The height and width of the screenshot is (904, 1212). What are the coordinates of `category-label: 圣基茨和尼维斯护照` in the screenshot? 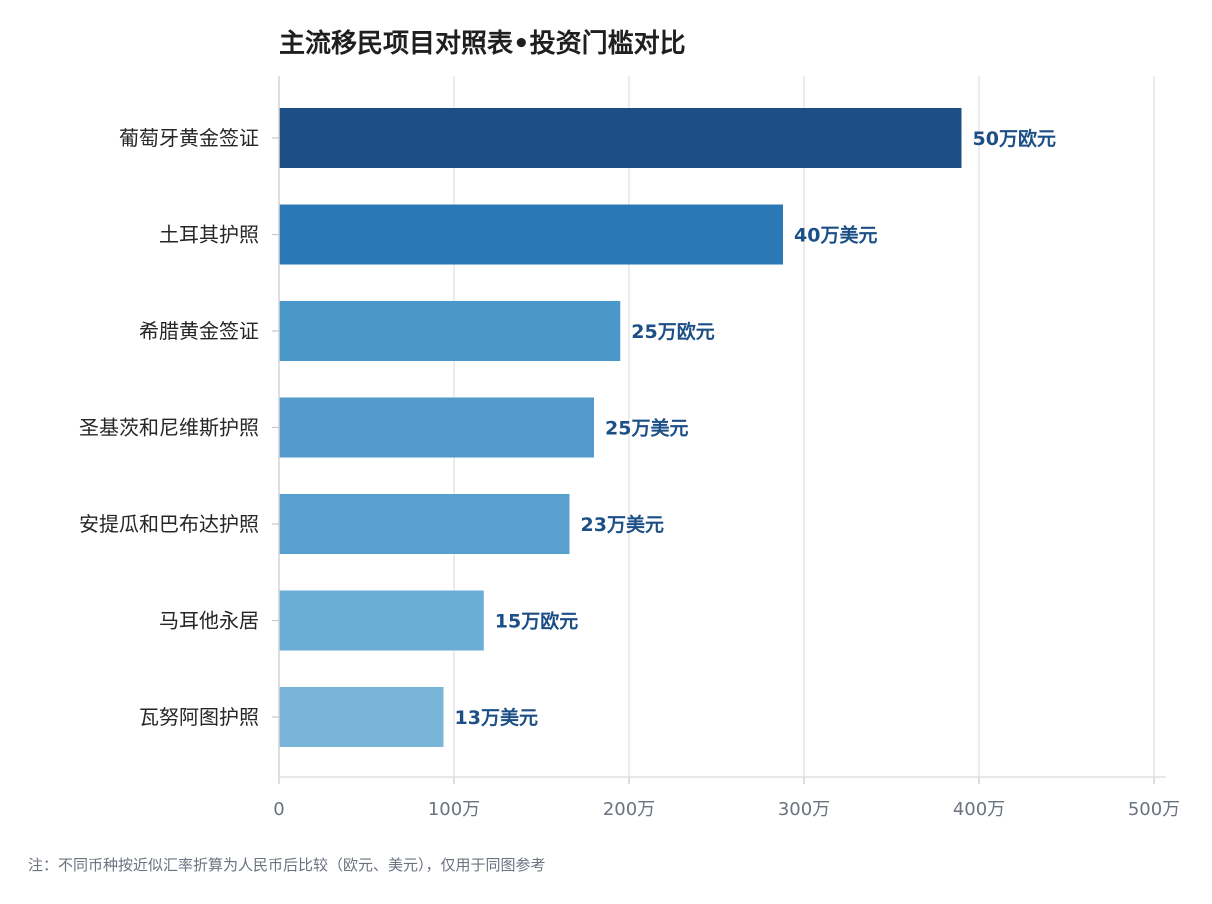 It's located at (169, 428).